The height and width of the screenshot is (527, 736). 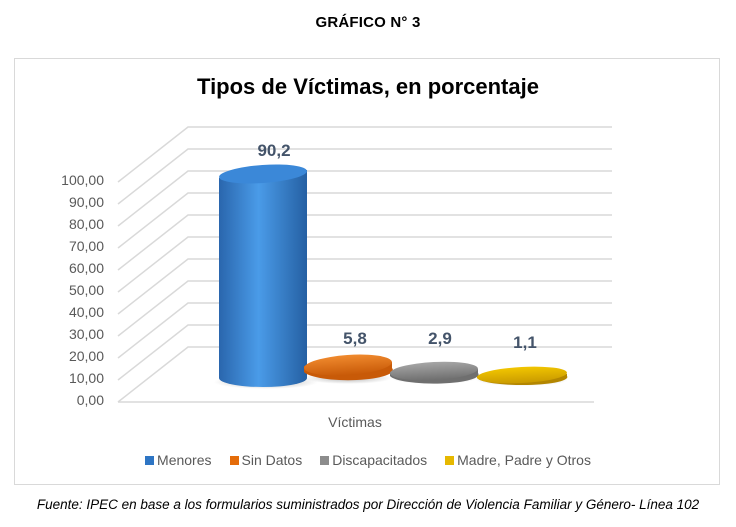 What do you see at coordinates (150, 460) in the screenshot?
I see `legend-swatch-blue-icon` at bounding box center [150, 460].